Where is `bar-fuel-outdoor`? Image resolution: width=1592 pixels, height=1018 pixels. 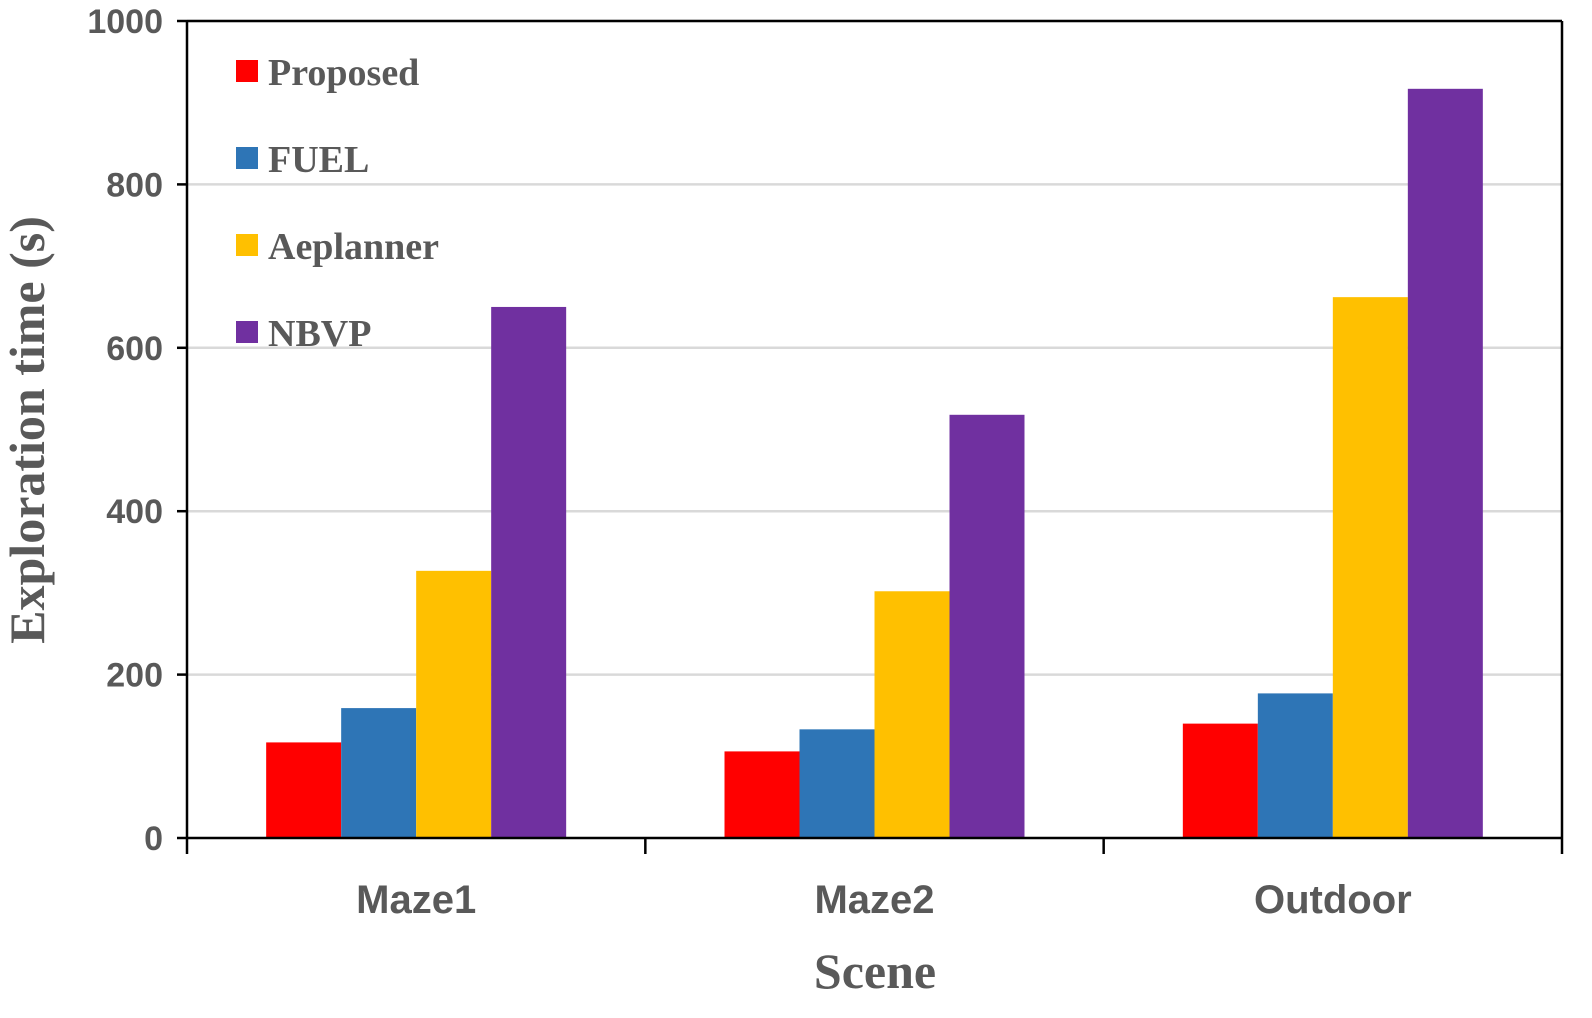 bar-fuel-outdoor is located at coordinates (1295, 765).